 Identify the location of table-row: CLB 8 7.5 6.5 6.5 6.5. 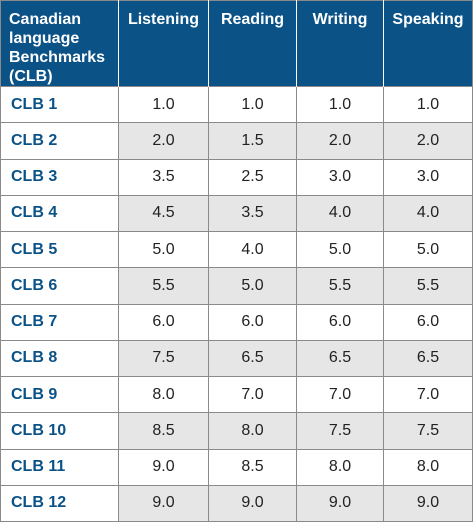
(236, 358).